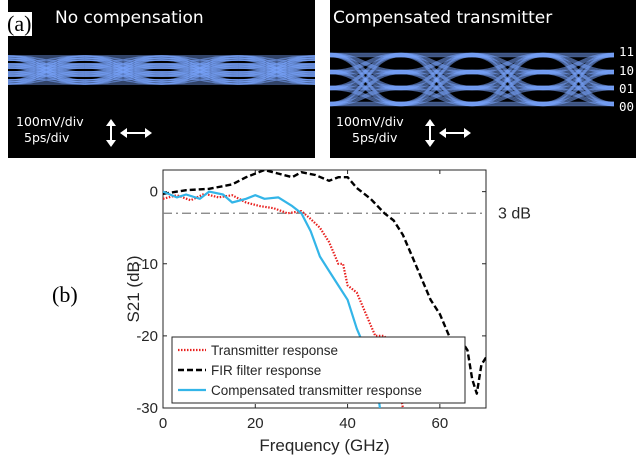  What do you see at coordinates (626, 70) in the screenshot?
I see `level-label-10: 10` at bounding box center [626, 70].